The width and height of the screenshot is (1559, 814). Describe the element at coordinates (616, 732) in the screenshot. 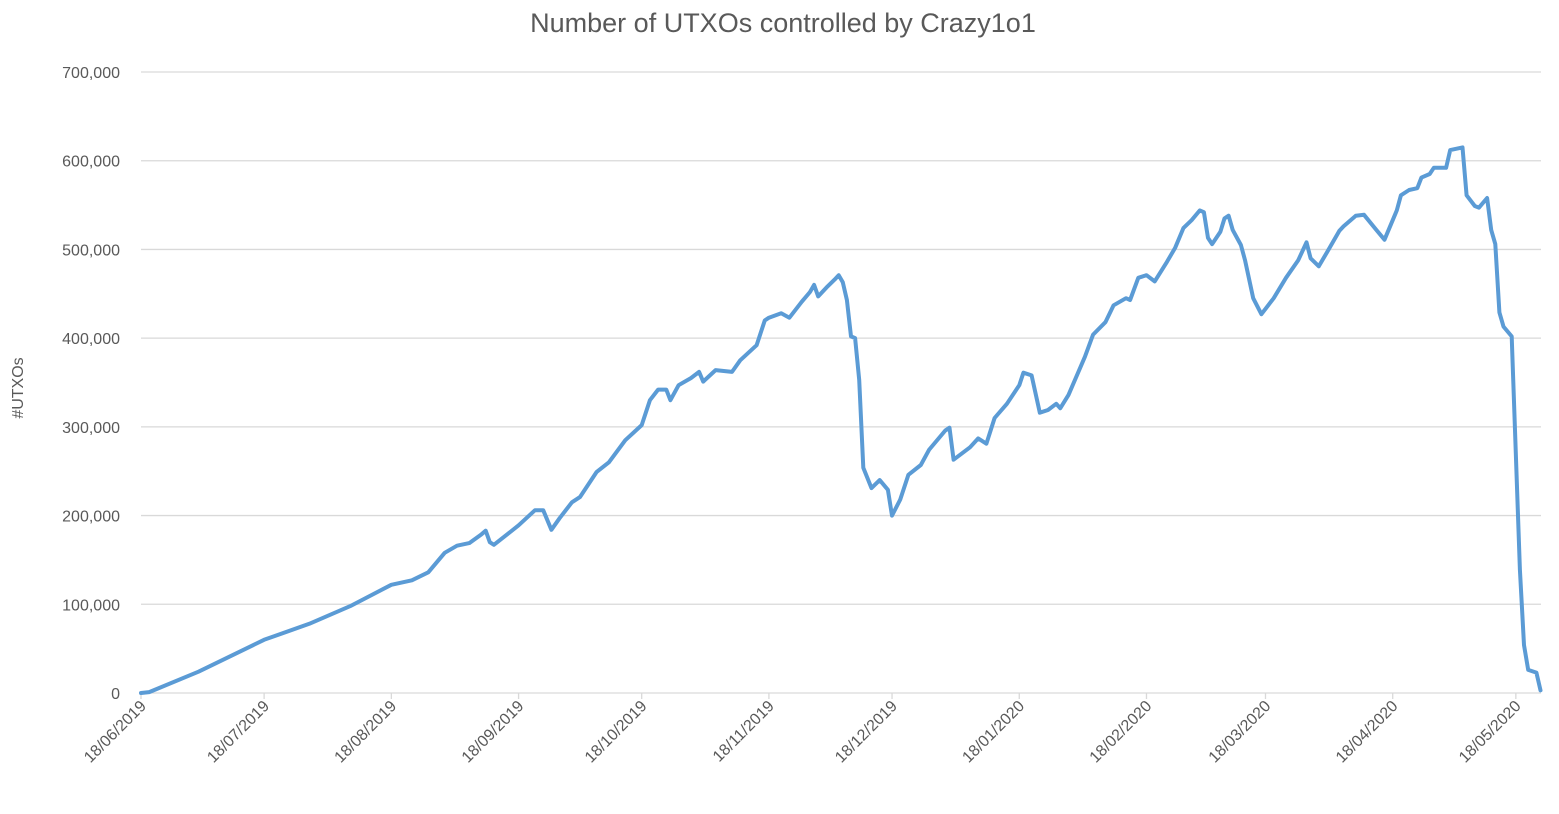

I see `x-tick-label: 18/10/2019` at that location.